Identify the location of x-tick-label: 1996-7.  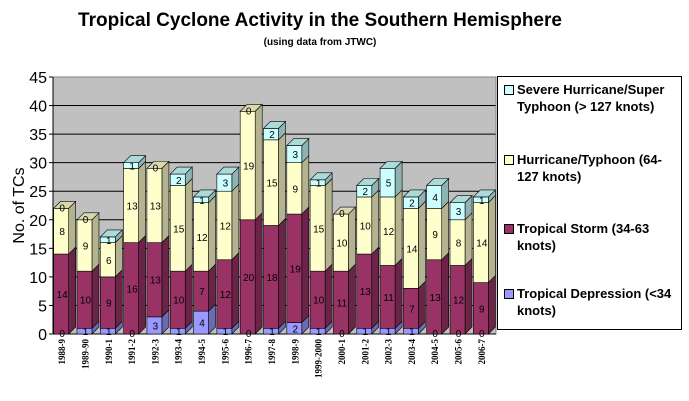
(249, 352).